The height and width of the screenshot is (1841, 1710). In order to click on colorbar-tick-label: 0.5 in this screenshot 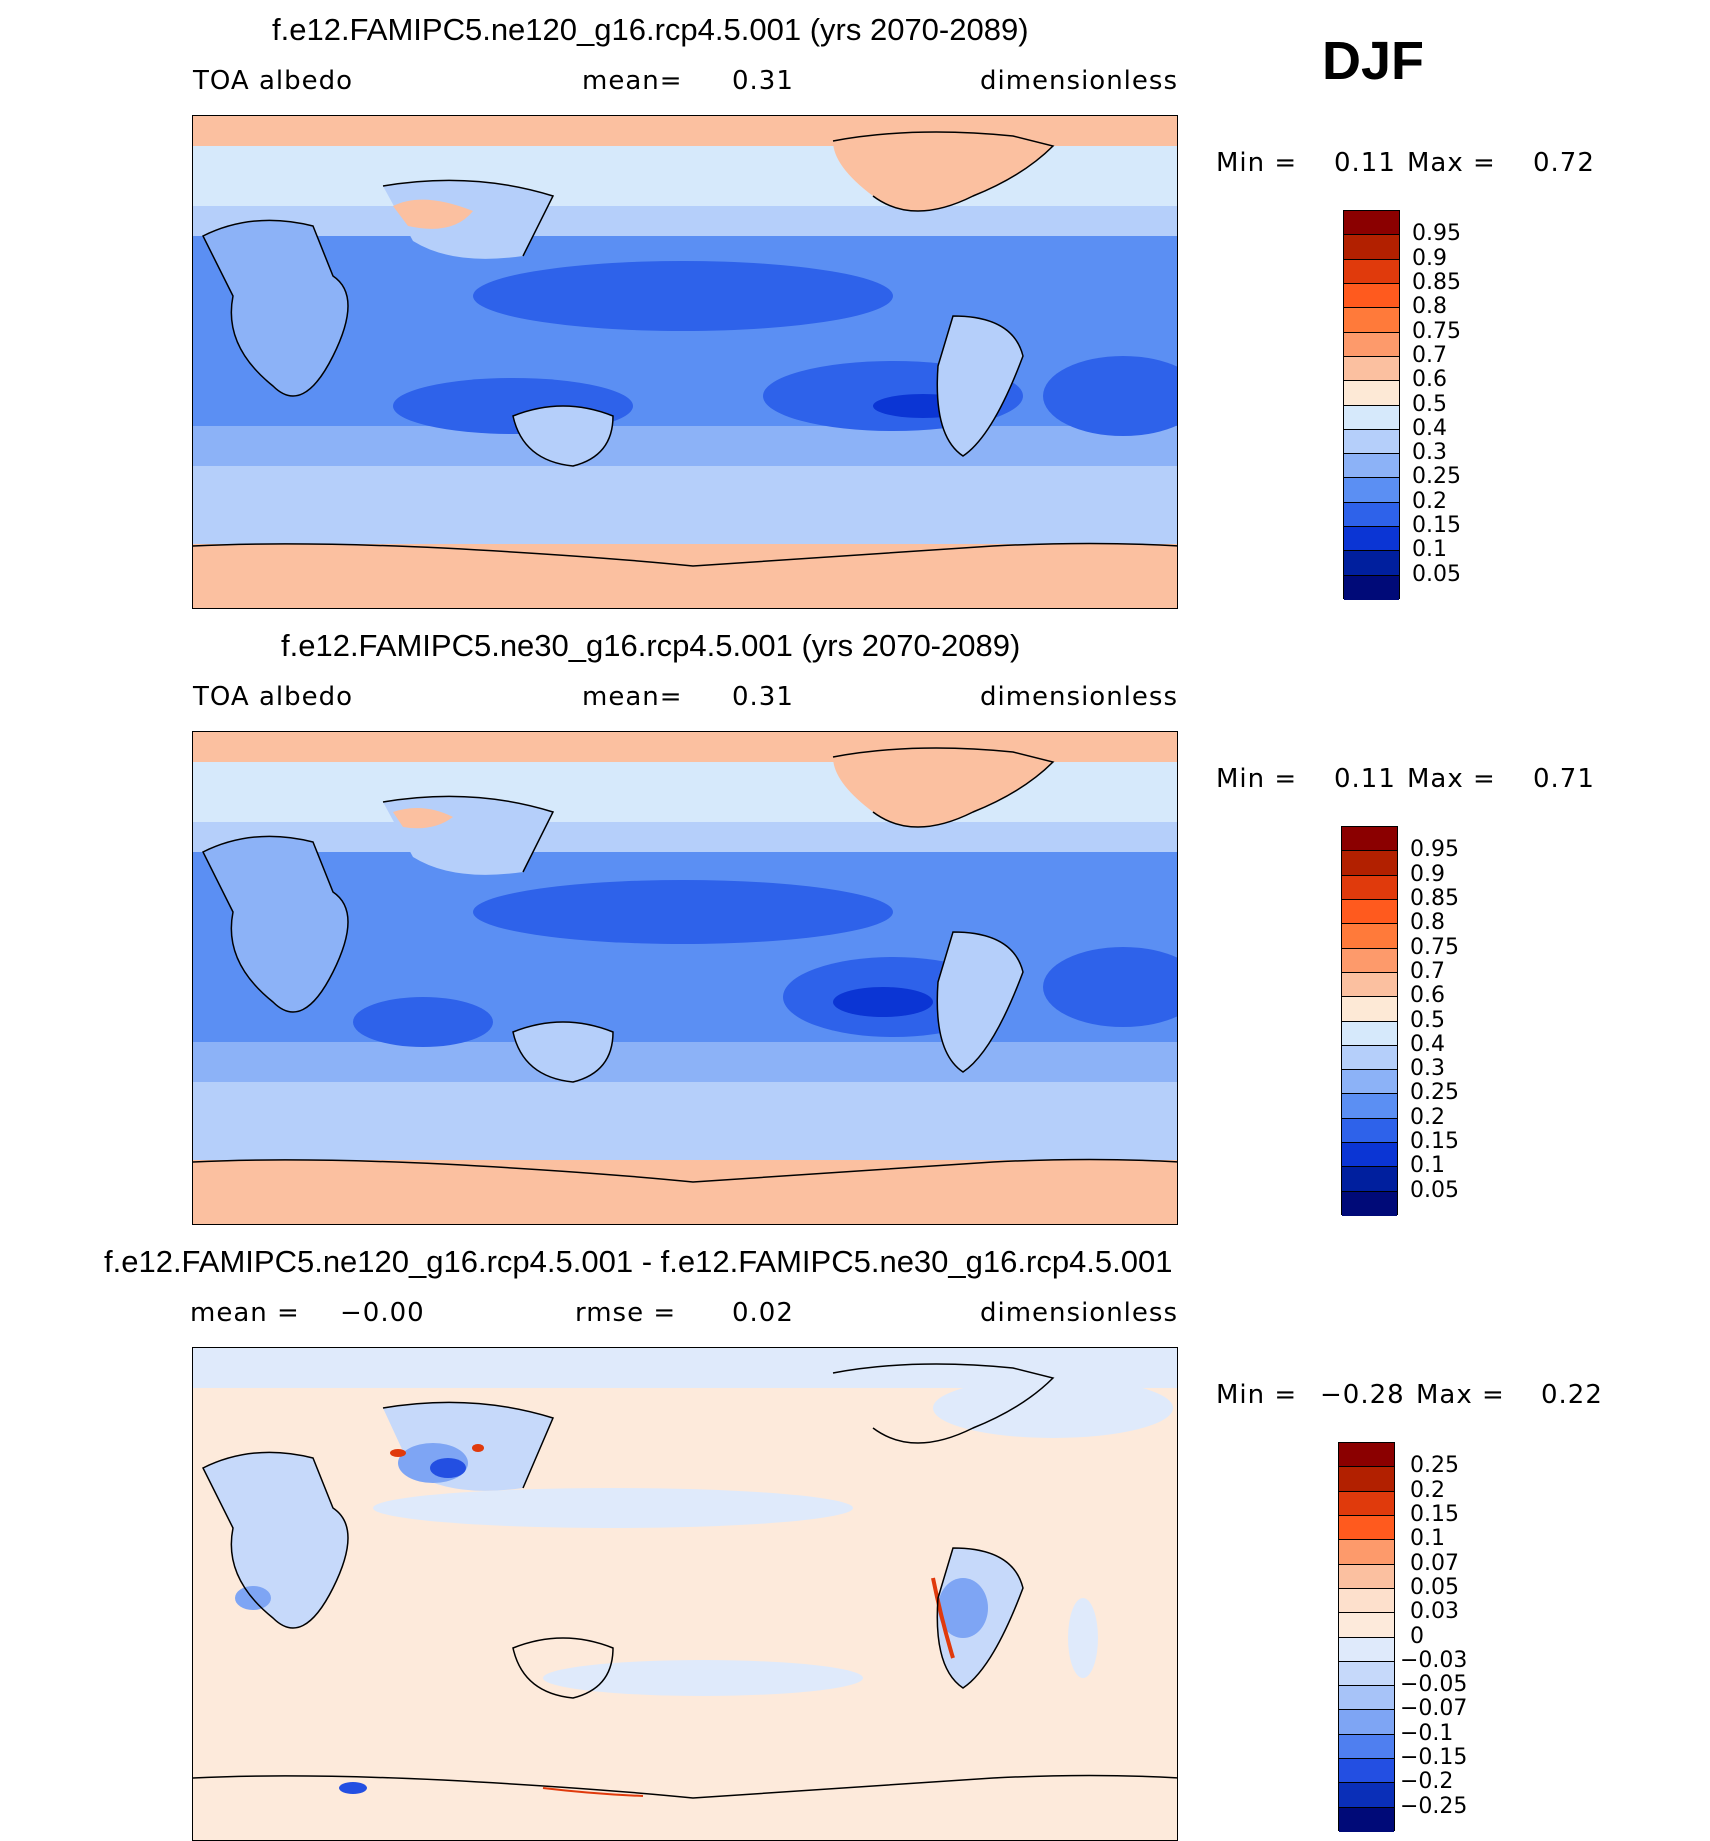, I will do `click(1427, 1020)`.